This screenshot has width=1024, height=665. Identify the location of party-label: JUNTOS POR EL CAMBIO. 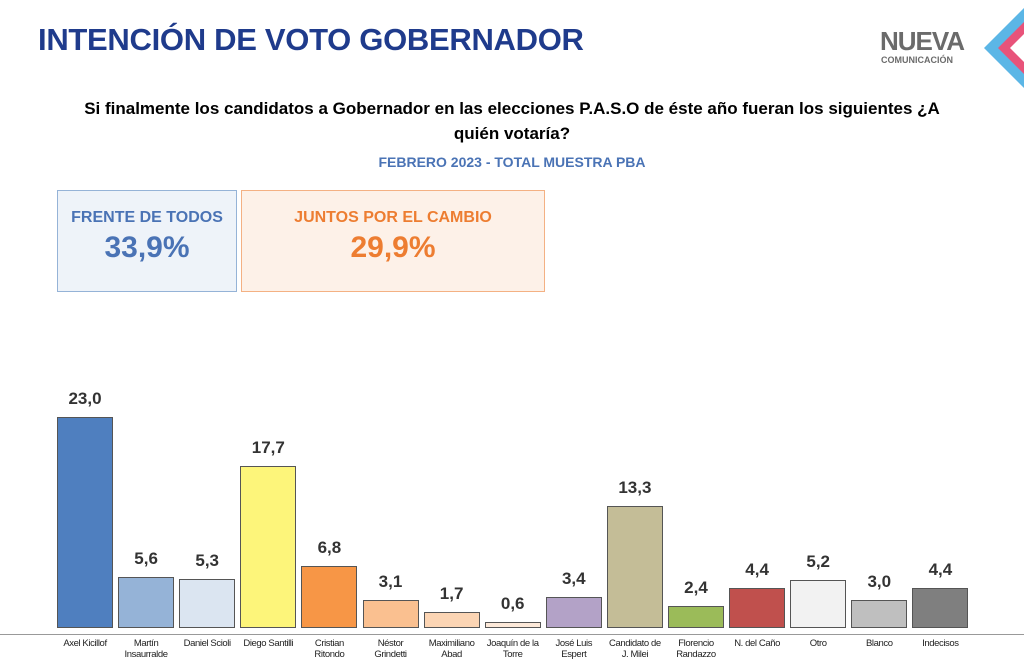
(393, 217).